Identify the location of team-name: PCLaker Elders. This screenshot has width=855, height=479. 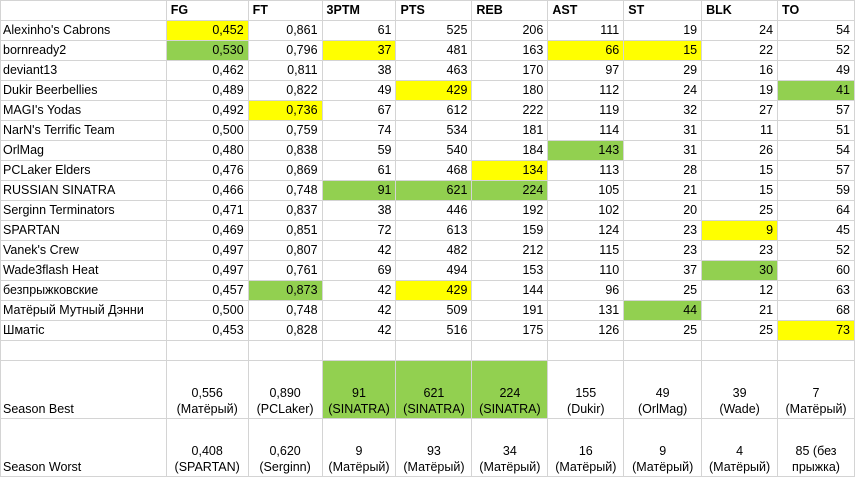
(83, 170).